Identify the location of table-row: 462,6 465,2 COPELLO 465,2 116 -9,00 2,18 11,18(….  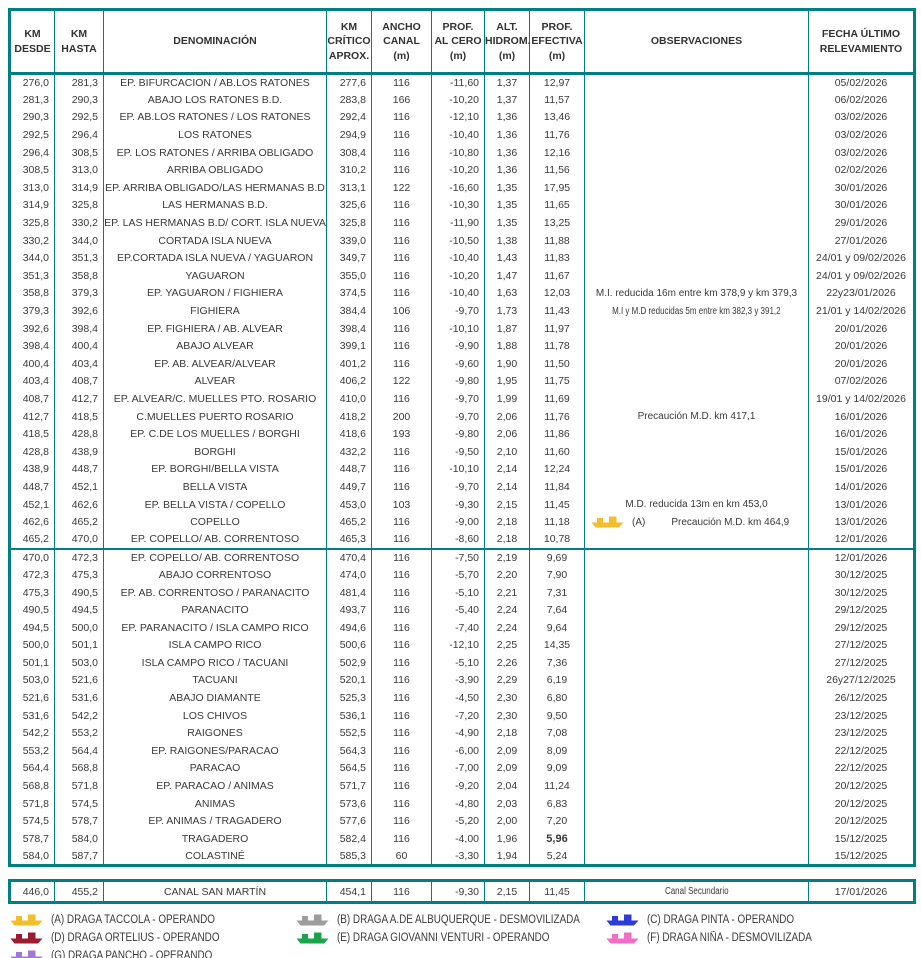
(462, 522).